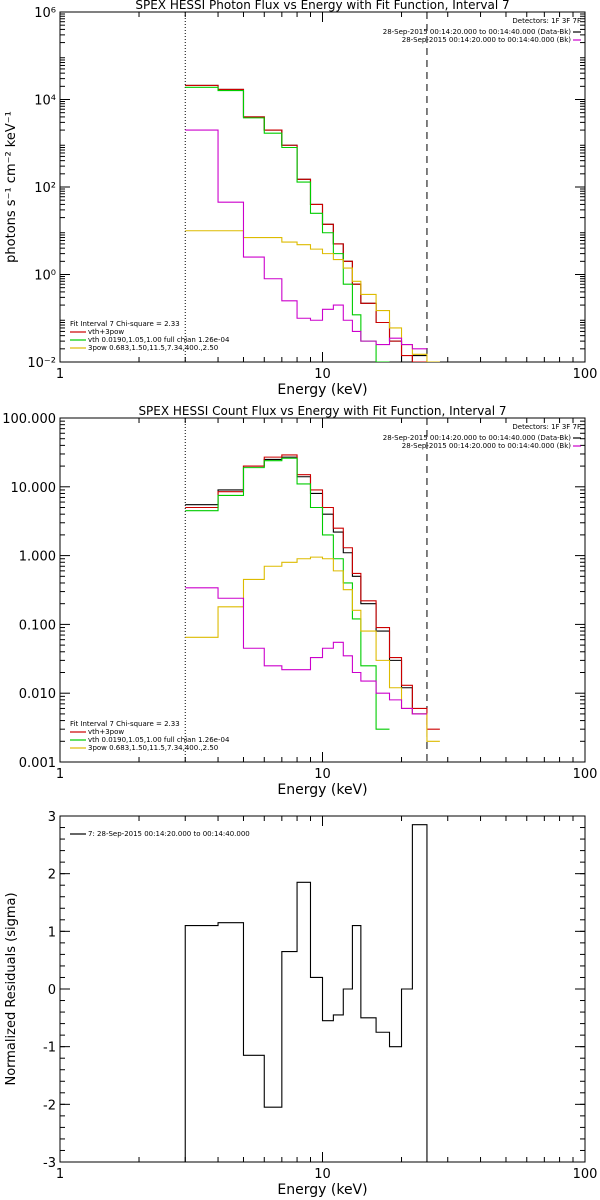  I want to click on y-tick-label: 10.000, so click(34, 488).